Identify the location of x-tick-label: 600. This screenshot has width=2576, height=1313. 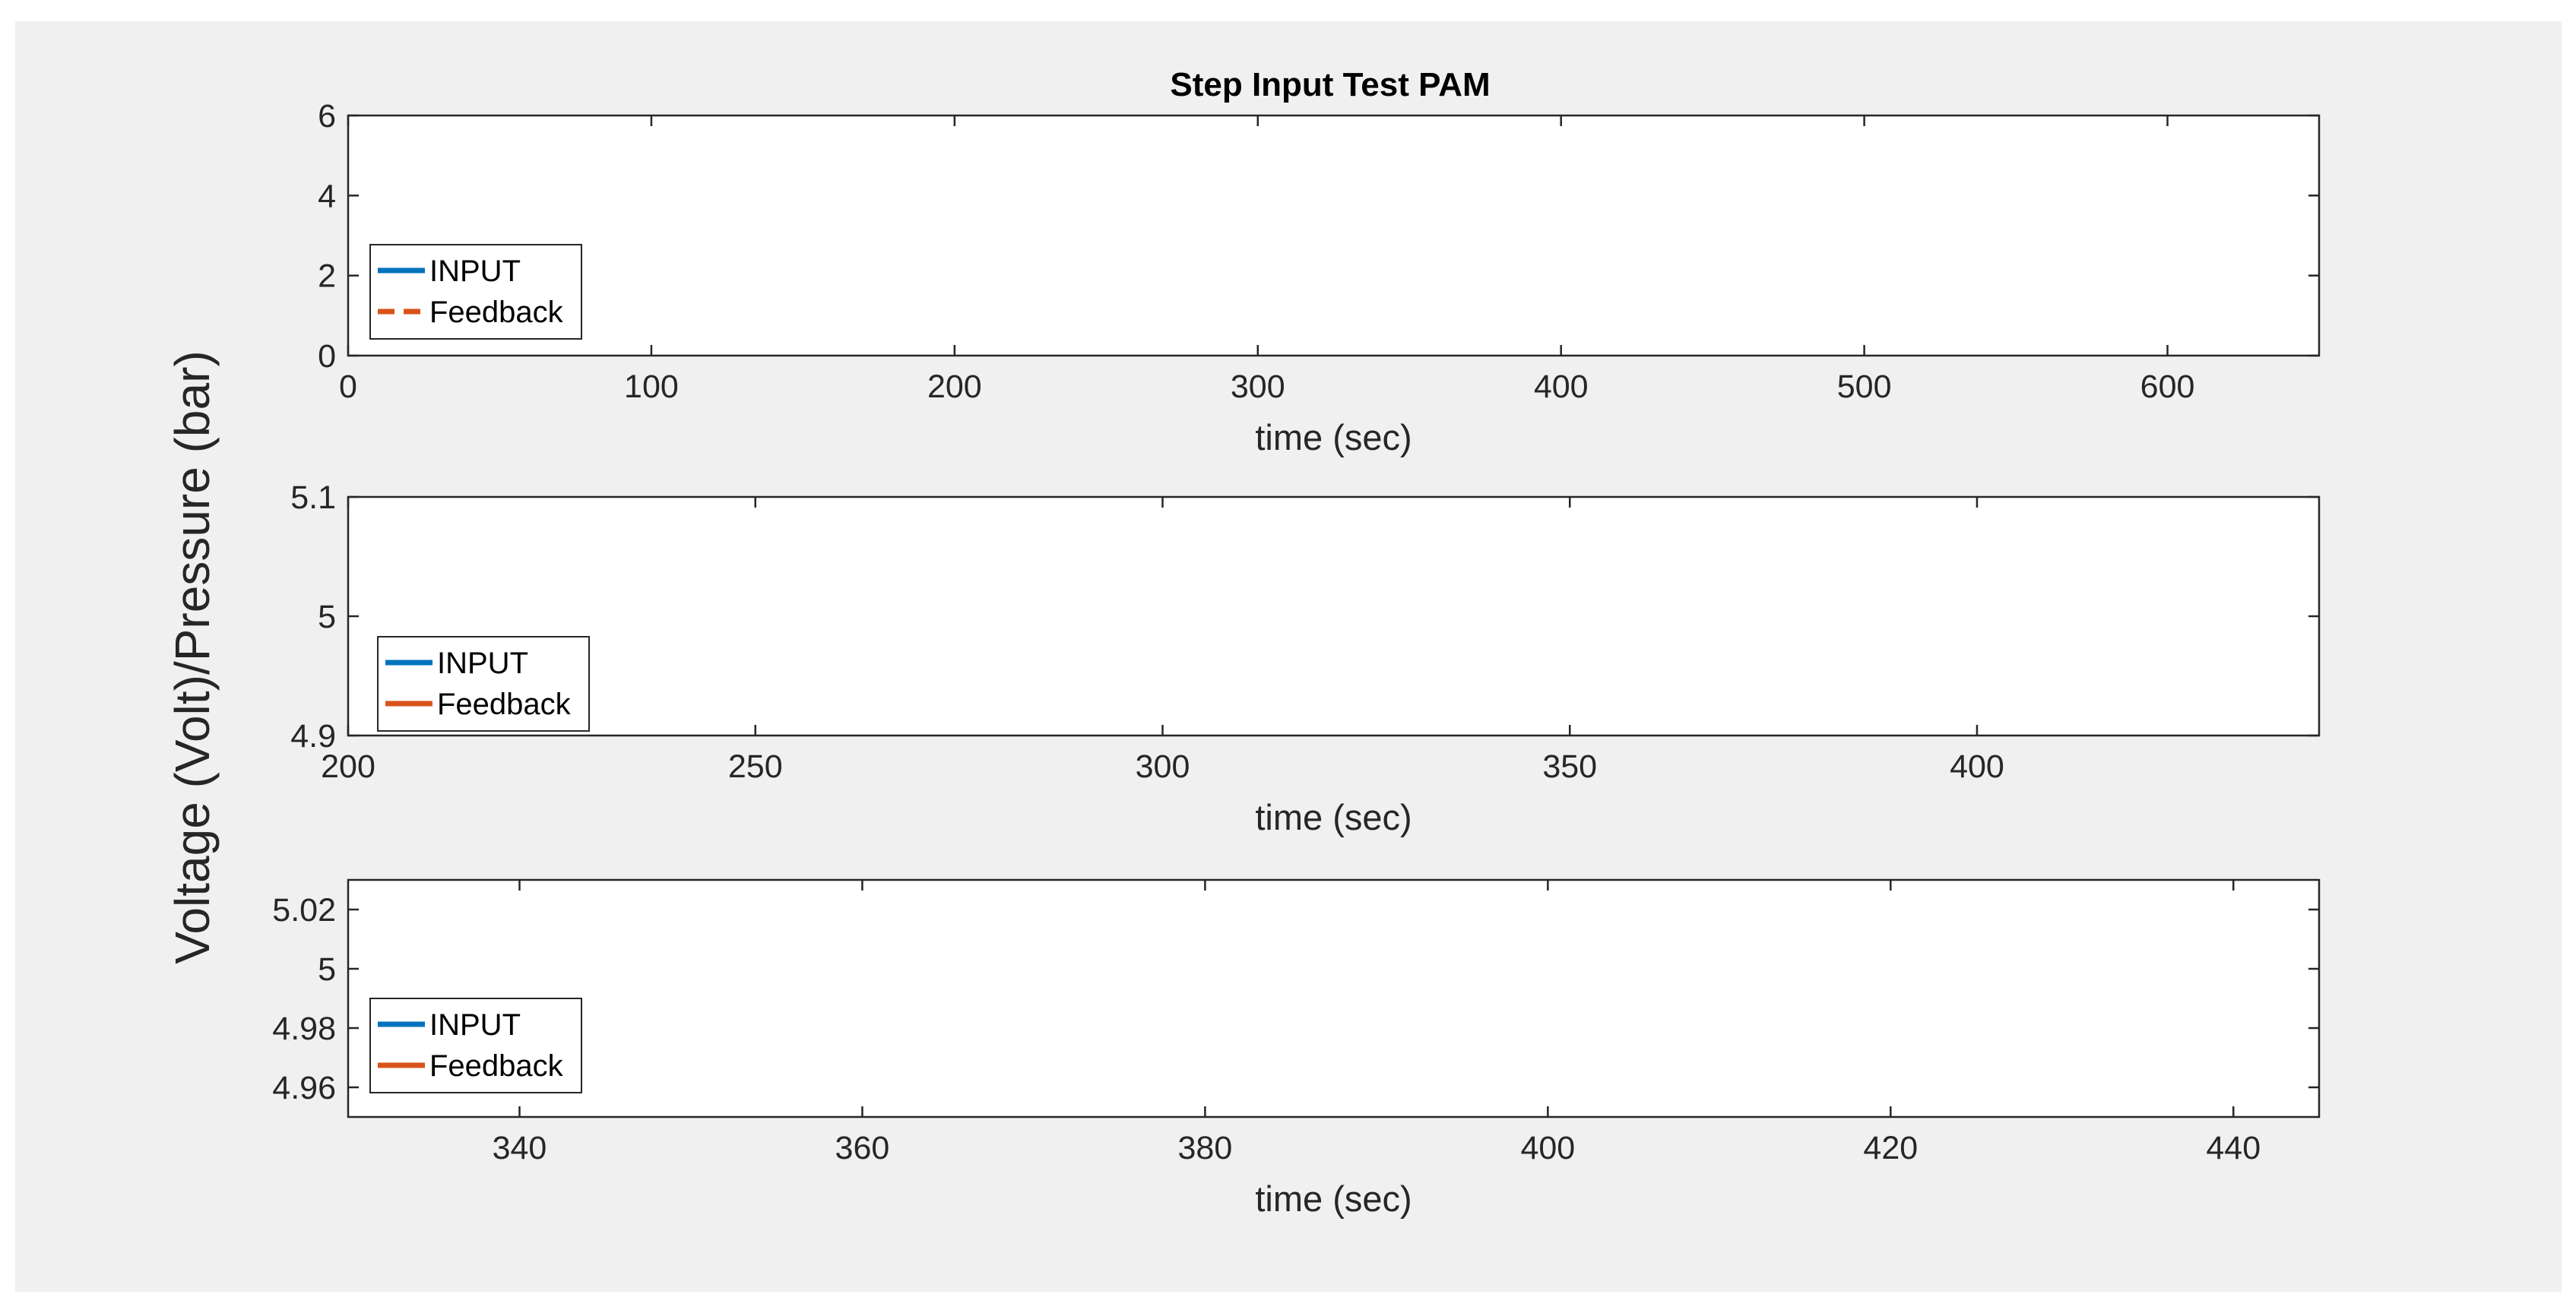
(2167, 387).